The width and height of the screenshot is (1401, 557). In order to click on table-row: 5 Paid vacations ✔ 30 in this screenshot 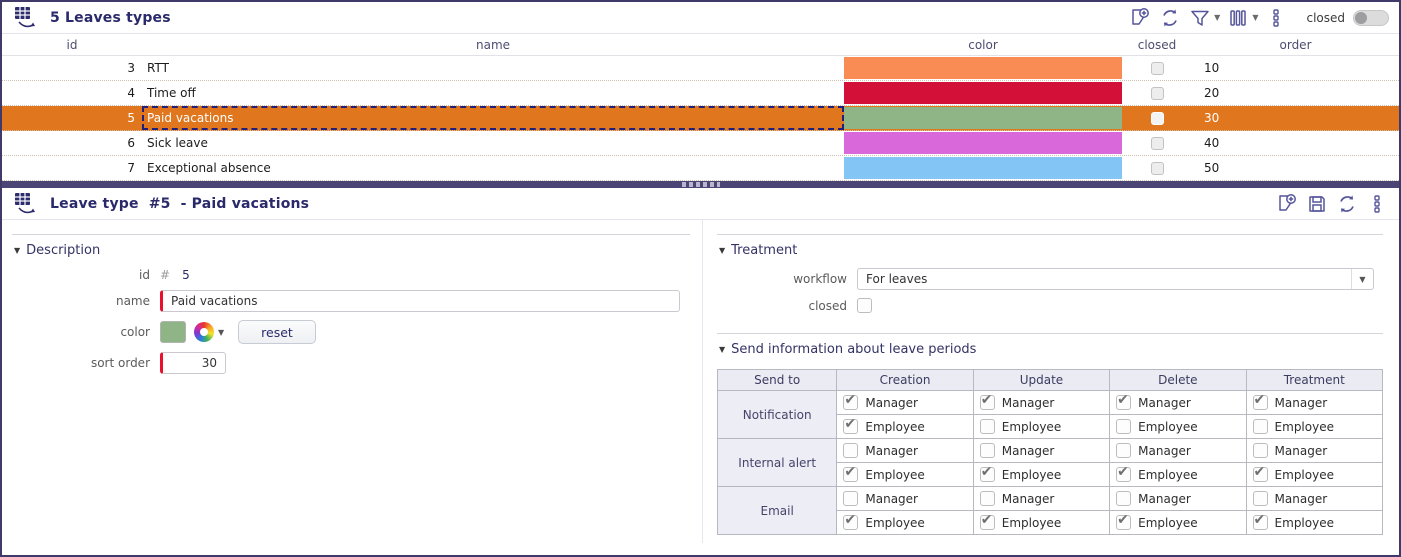, I will do `click(700, 118)`.